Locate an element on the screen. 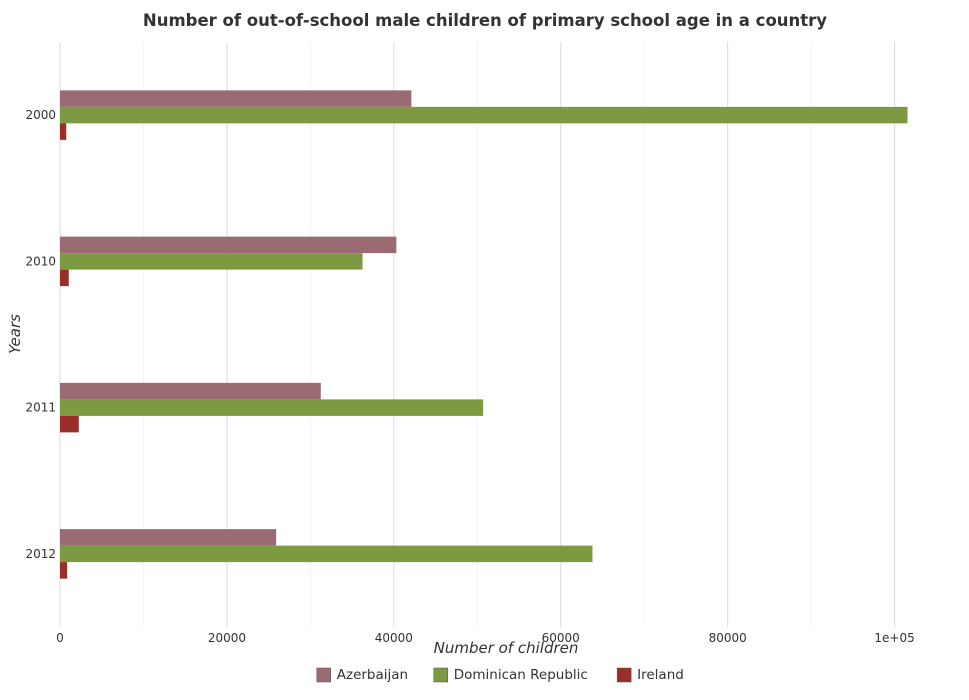 This screenshot has height=700, width=969. y-tick-label: 2011 is located at coordinates (40, 408).